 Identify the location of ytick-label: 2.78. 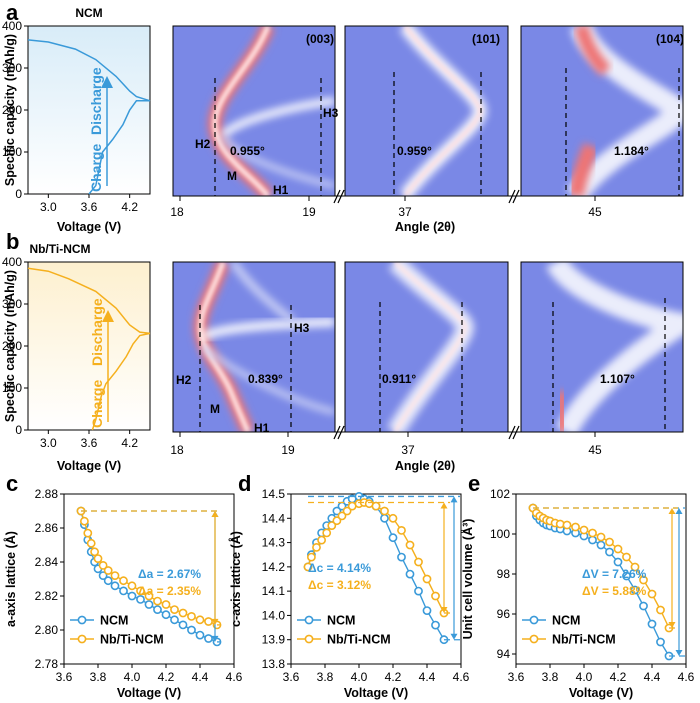
(47, 664).